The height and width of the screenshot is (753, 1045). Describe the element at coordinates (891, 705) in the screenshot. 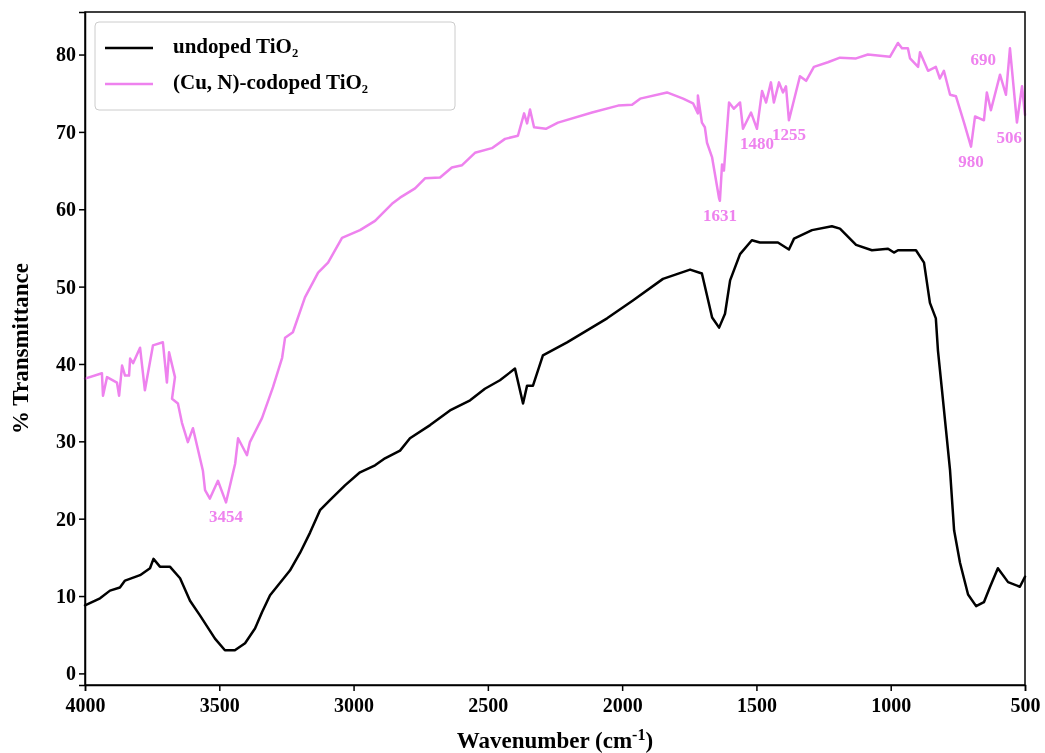

I see `x-tick-label: 1000` at that location.